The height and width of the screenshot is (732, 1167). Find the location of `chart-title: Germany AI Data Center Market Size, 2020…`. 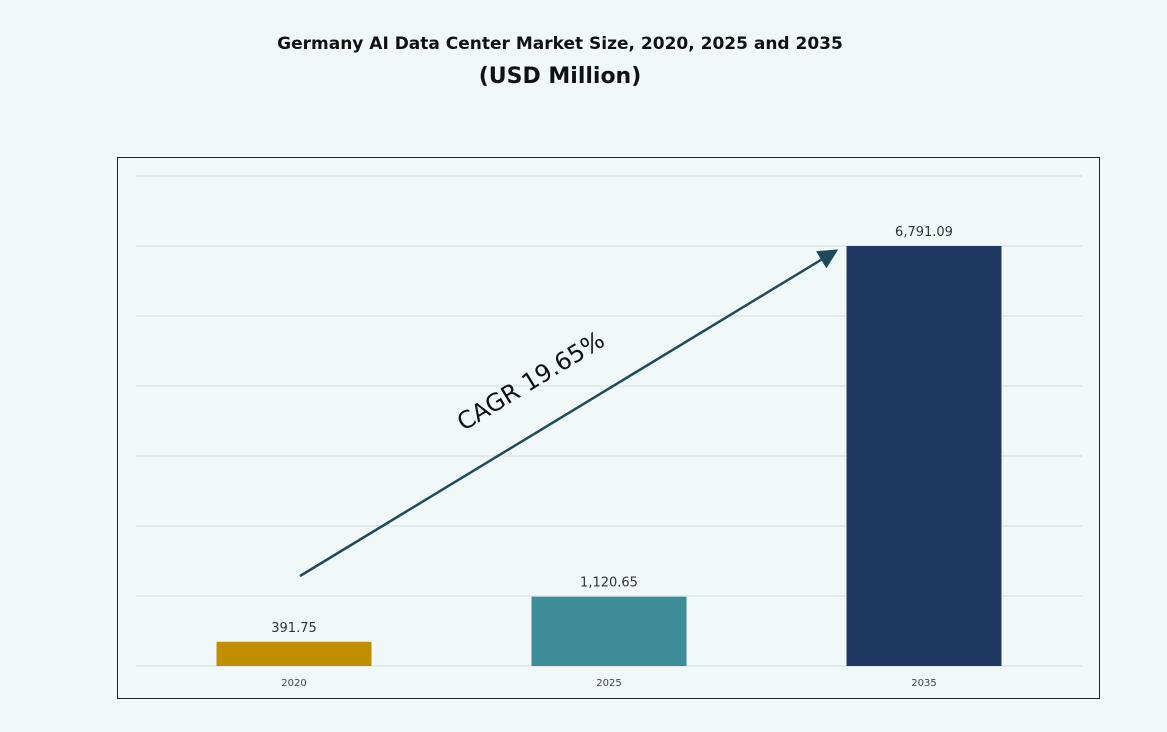

chart-title: Germany AI Data Center Market Size, 2020… is located at coordinates (560, 44).